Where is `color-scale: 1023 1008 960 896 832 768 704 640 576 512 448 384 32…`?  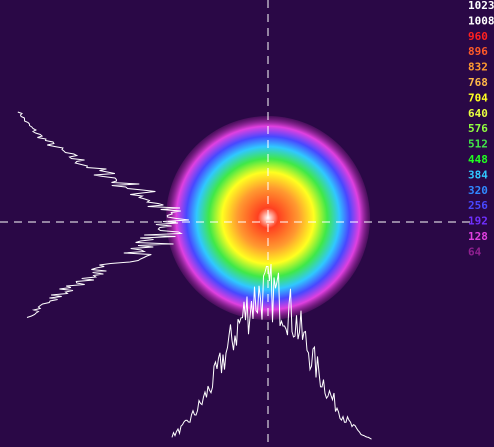 color-scale: 1023 1008 960 896 832 768 704 640 576 512 448 384 32… is located at coordinates (481, 129).